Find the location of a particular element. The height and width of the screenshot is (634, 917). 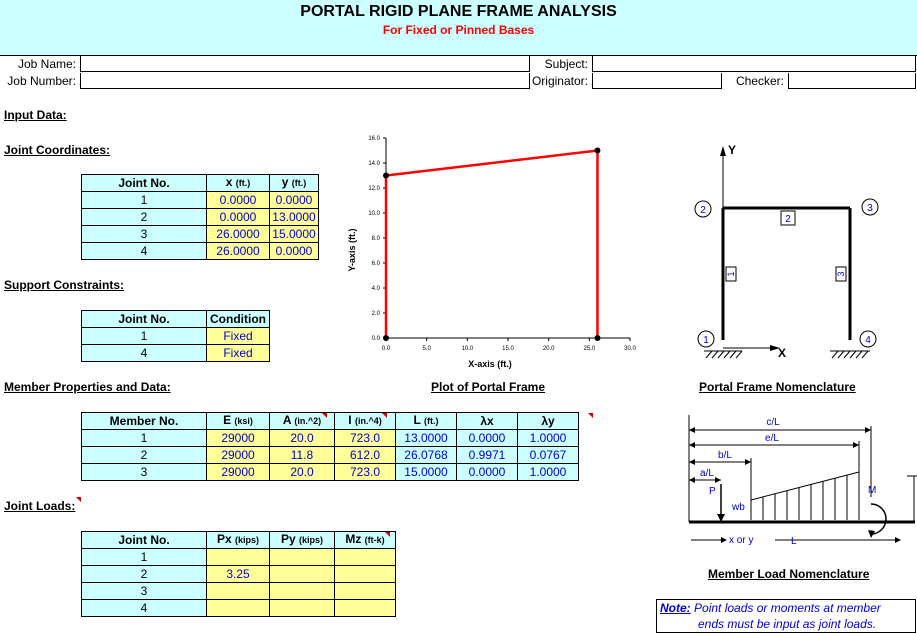

y-tick-label: 16.0 is located at coordinates (374, 139).